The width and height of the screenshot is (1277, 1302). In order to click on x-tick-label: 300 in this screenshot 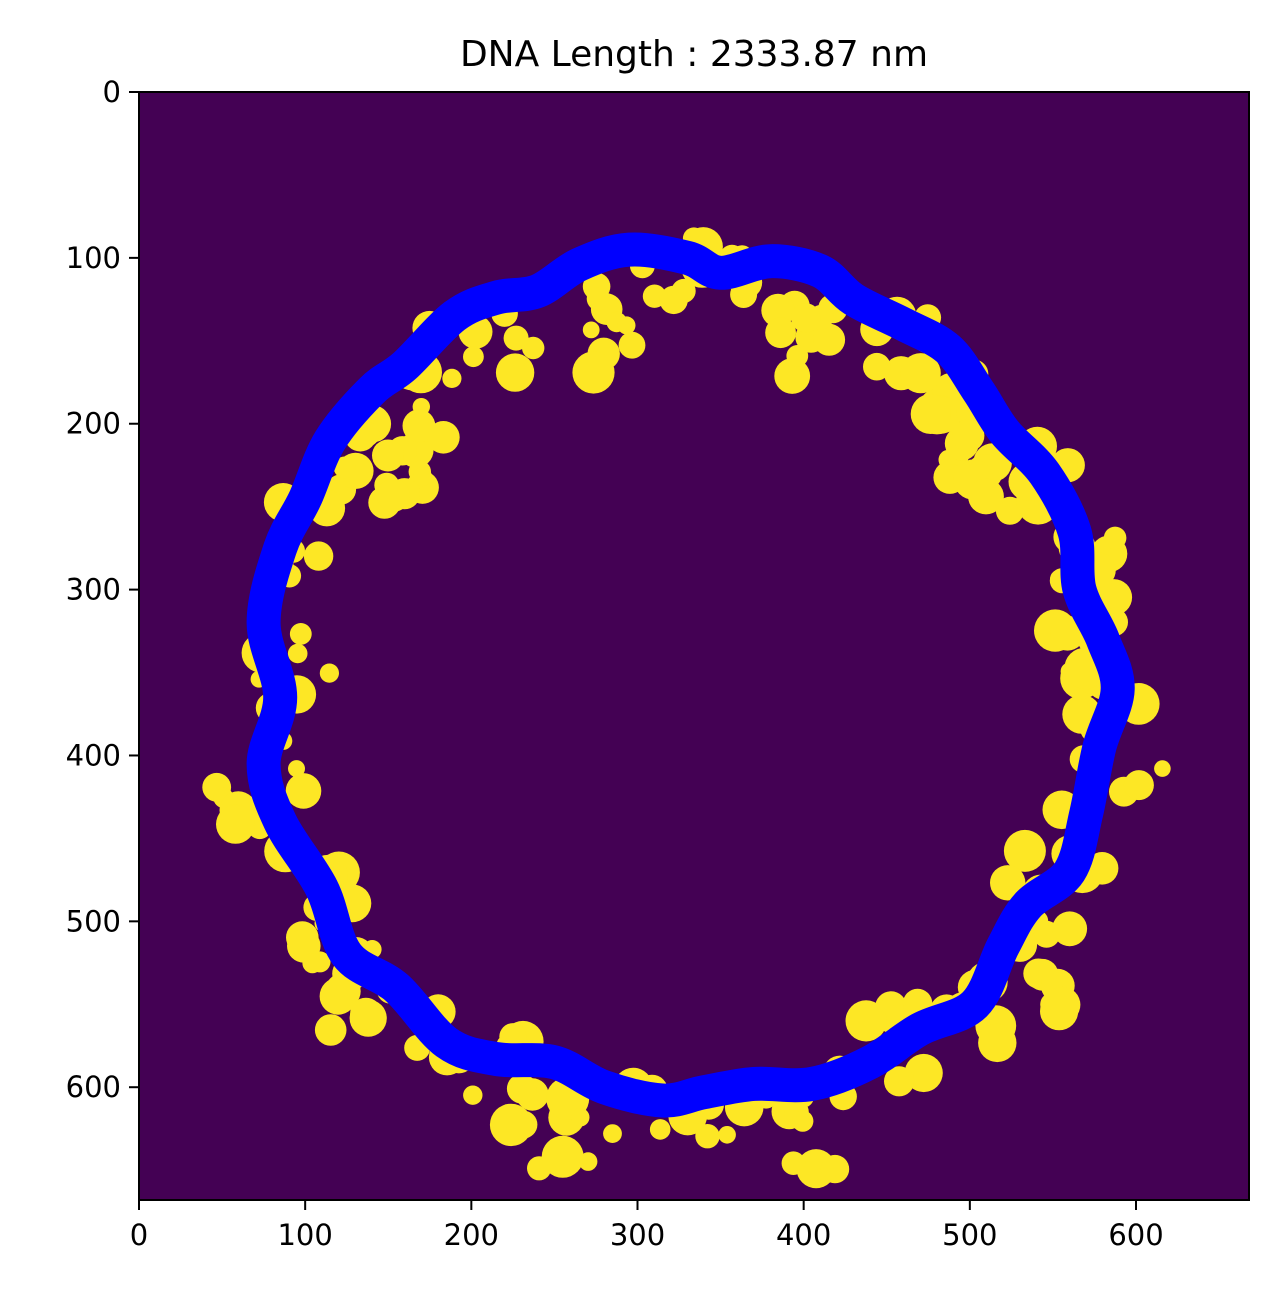, I will do `click(637, 1235)`.